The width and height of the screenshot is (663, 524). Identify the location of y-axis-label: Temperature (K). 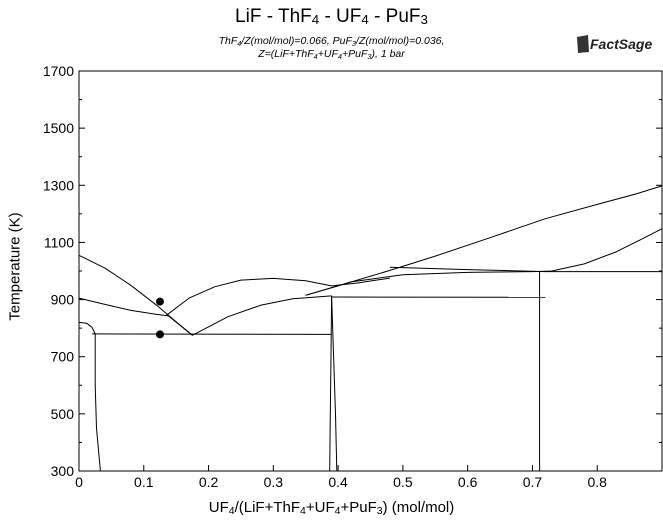
(15, 266).